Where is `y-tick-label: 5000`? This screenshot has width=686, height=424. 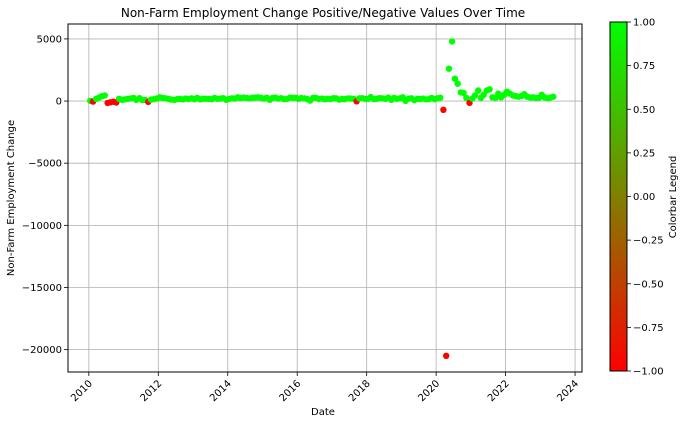
y-tick-label: 5000 is located at coordinates (49, 39).